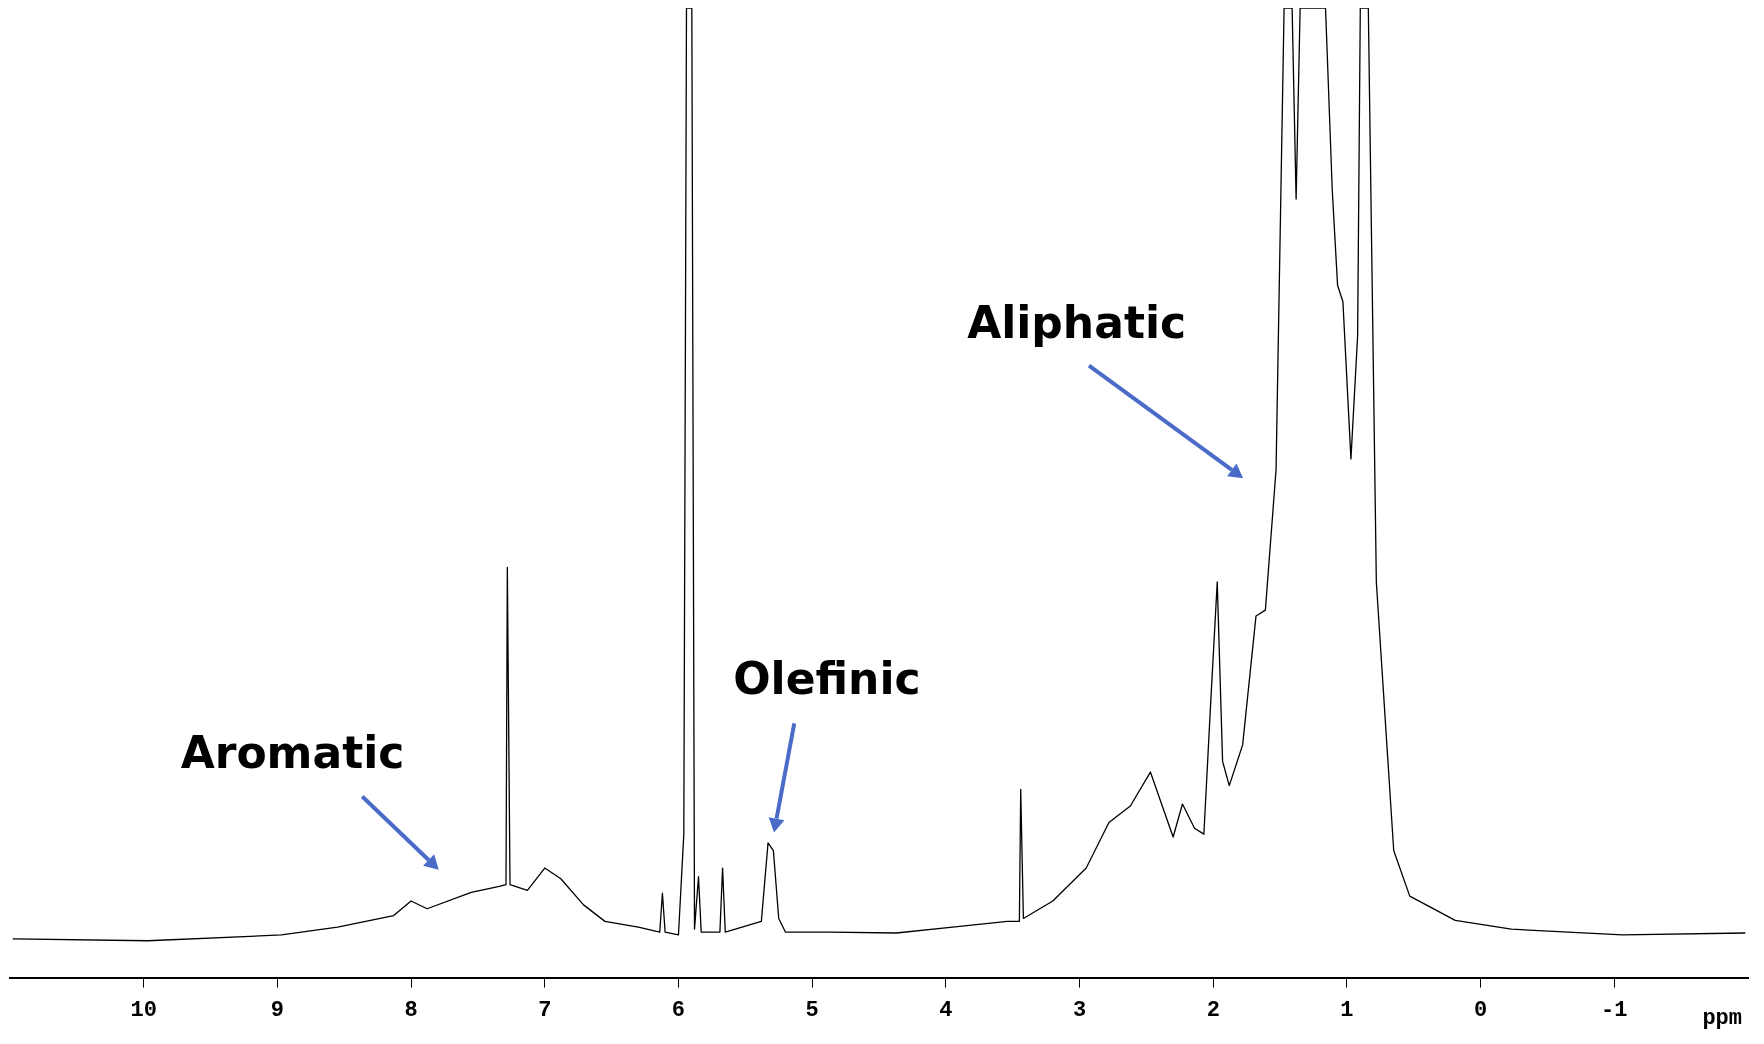  What do you see at coordinates (1077, 322) in the screenshot?
I see `annotation: Aliphatic` at bounding box center [1077, 322].